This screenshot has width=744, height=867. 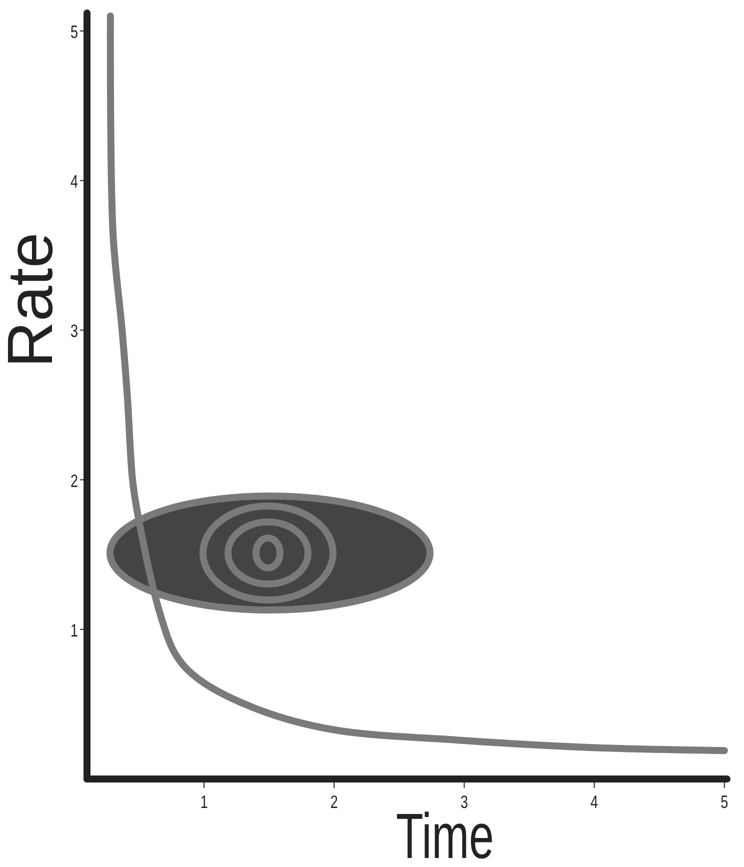 What do you see at coordinates (74, 631) in the screenshot?
I see `y-tick-label: 1` at bounding box center [74, 631].